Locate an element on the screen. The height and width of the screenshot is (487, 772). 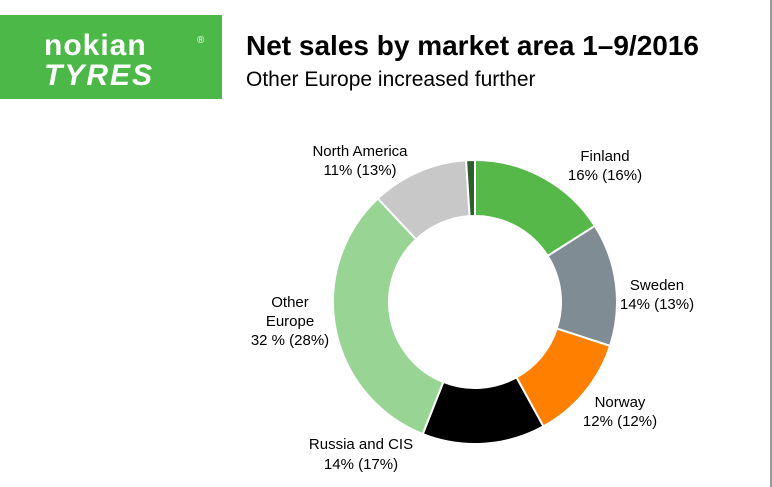
logo-brand: nokian is located at coordinates (95, 45).